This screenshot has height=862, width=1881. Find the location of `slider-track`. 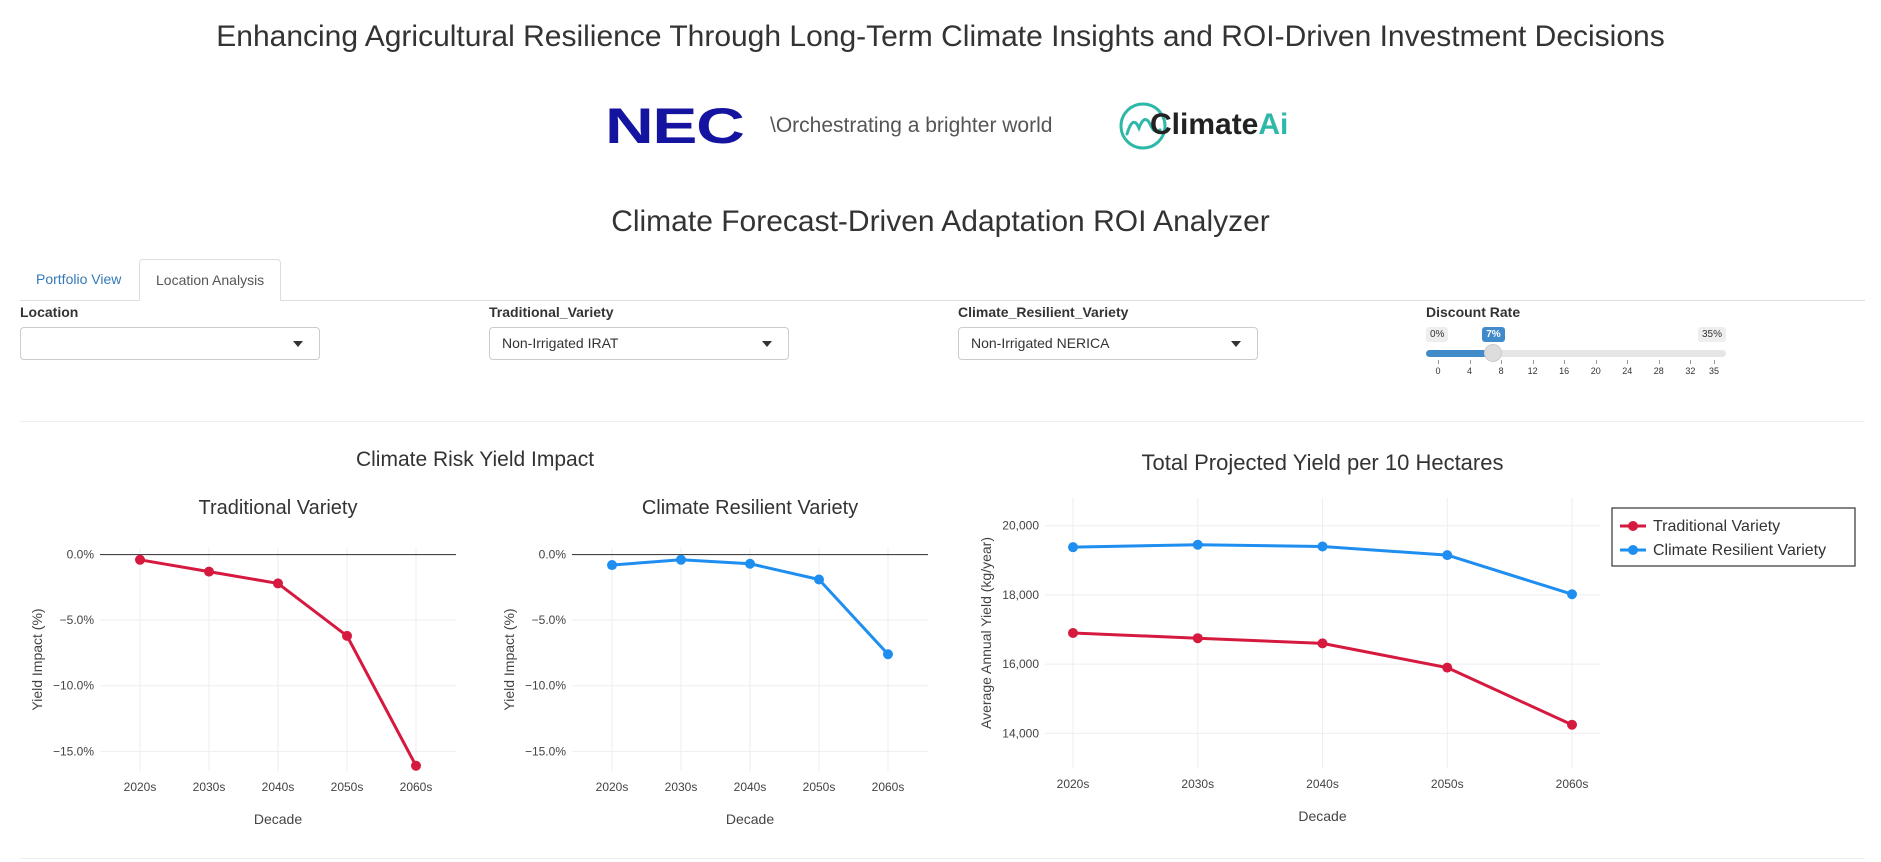

slider-track is located at coordinates (1576, 353).